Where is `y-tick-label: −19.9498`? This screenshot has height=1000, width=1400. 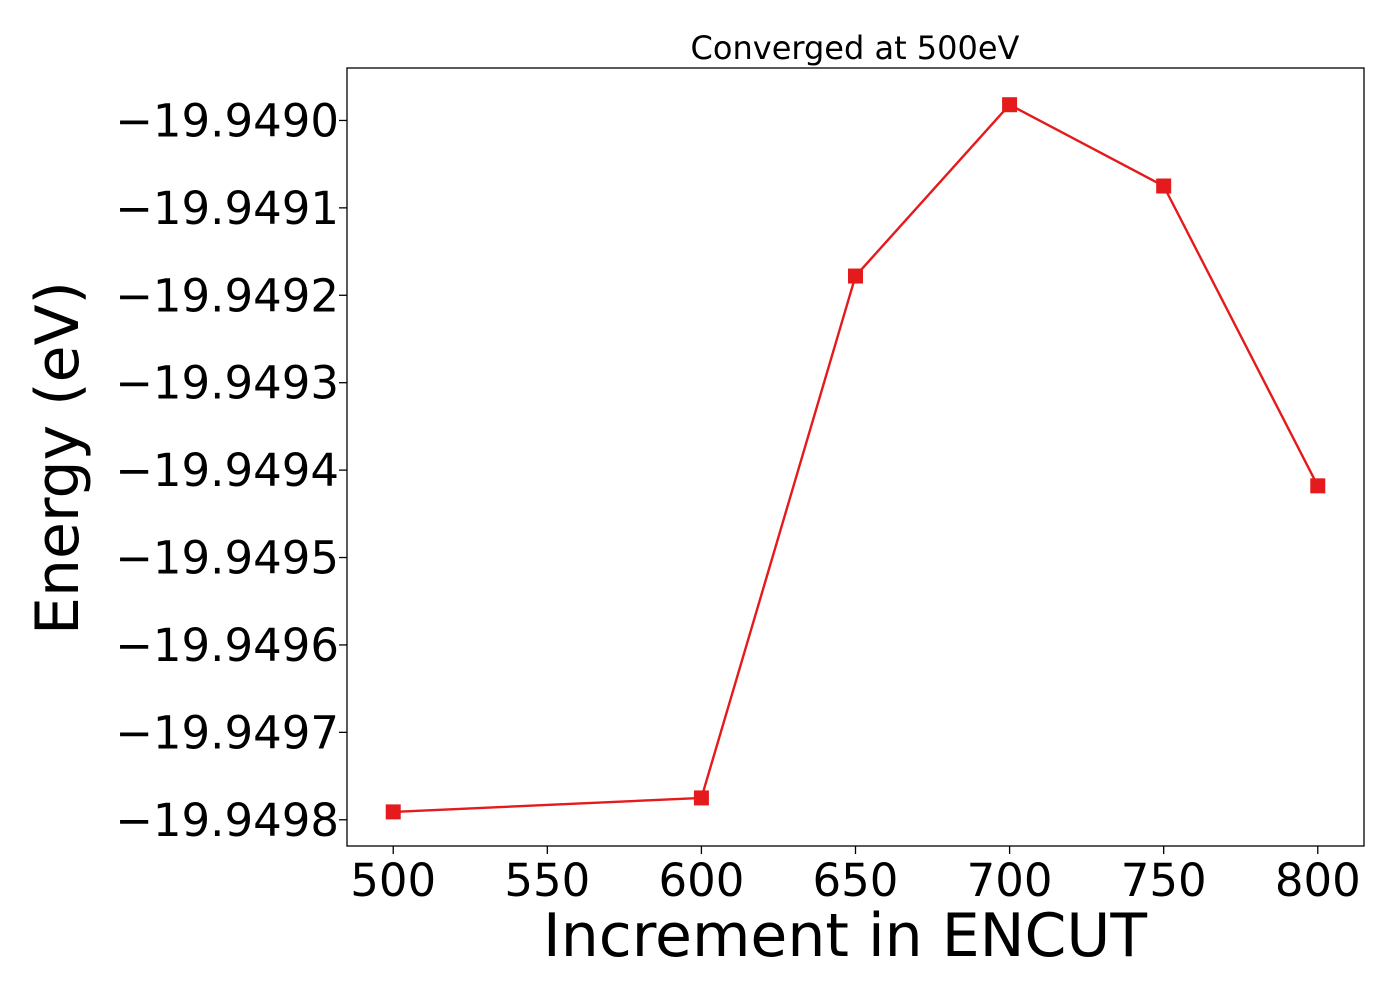
y-tick-label: −19.9498 is located at coordinates (227, 820).